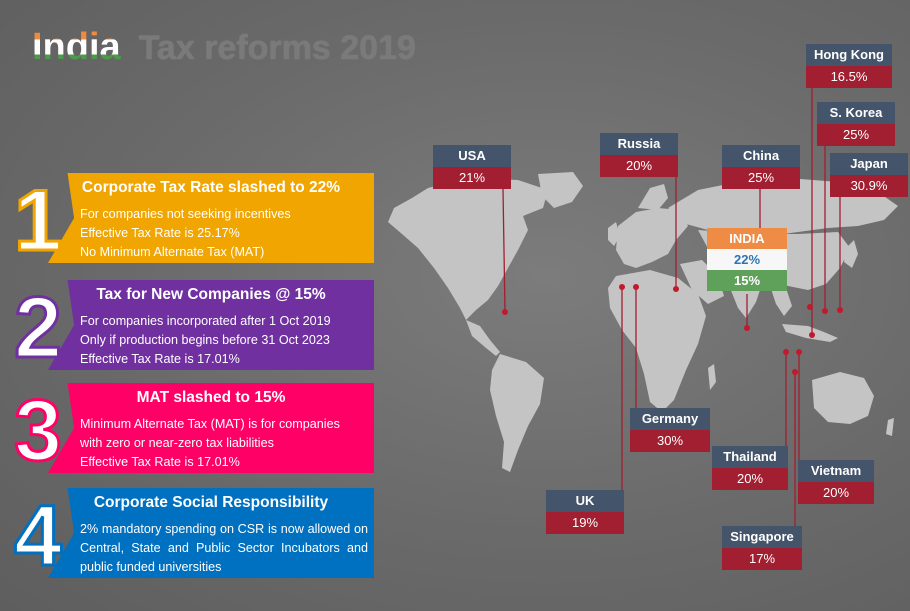  I want to click on reform-line: Effective Tax Rate is 25.17%, so click(160, 233).